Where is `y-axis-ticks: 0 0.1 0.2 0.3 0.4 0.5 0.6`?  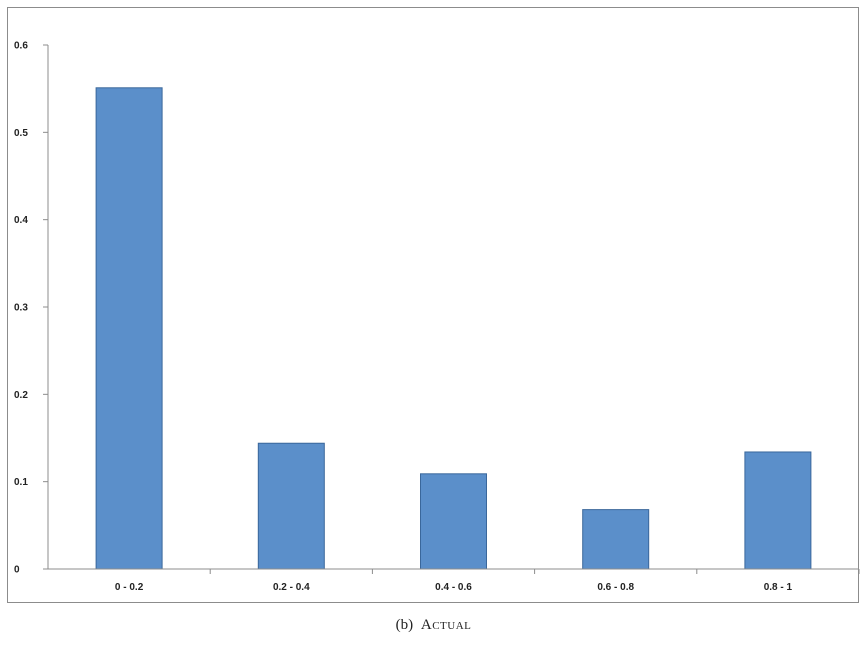 y-axis-ticks: 0 0.1 0.2 0.3 0.4 0.5 0.6 is located at coordinates (31, 308).